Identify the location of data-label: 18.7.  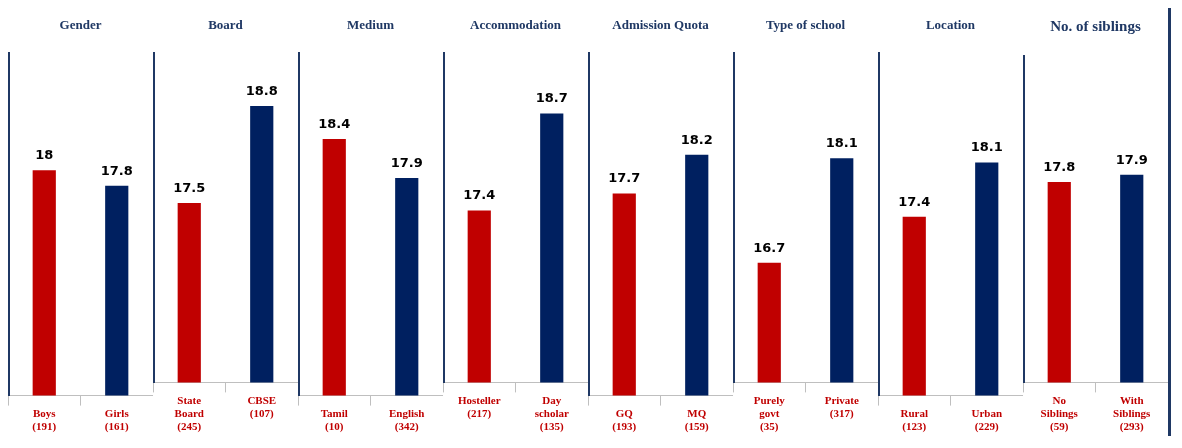
(551, 98).